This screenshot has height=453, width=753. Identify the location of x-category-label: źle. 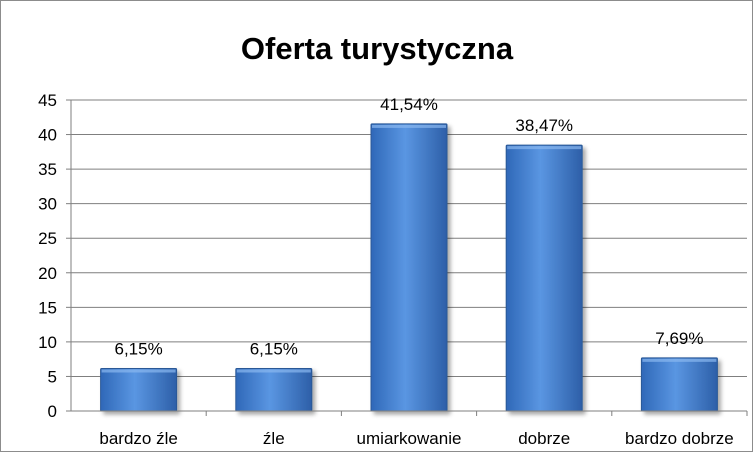
(274, 438).